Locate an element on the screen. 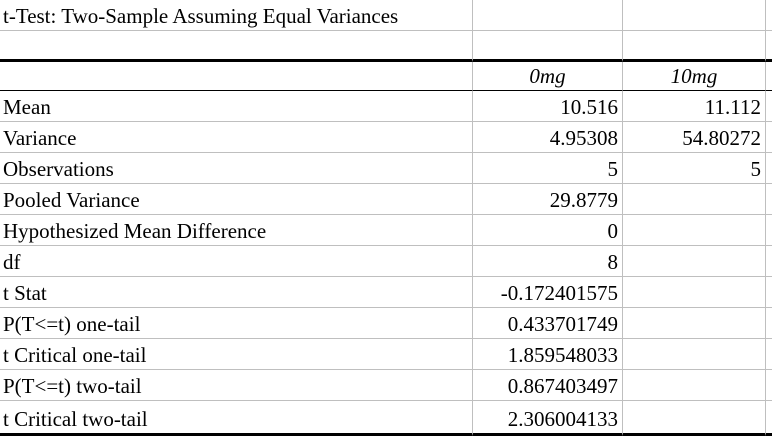 This screenshot has height=437, width=772. value-cell-0mg: 8 is located at coordinates (548, 261).